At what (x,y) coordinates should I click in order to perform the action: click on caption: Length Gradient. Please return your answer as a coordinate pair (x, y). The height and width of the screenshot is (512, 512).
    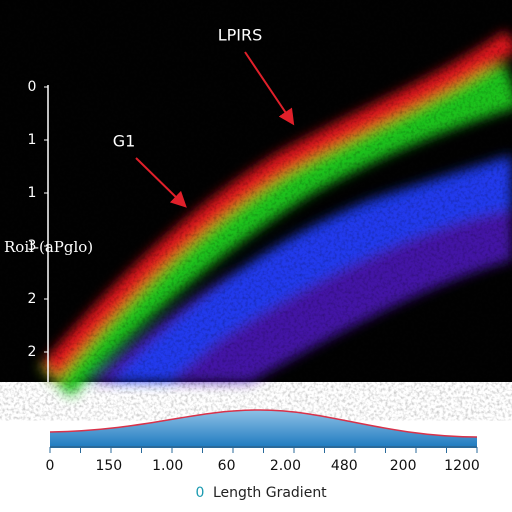
    Looking at the image, I should click on (270, 493).